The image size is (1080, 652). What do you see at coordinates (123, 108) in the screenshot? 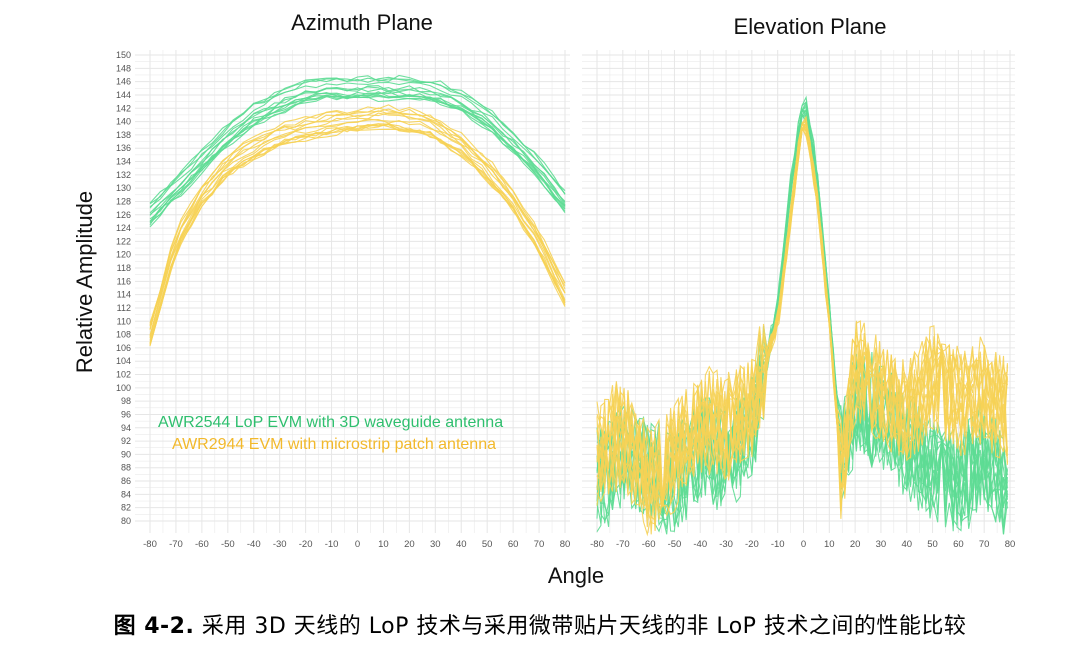
I see `y-tick-label: 142` at bounding box center [123, 108].